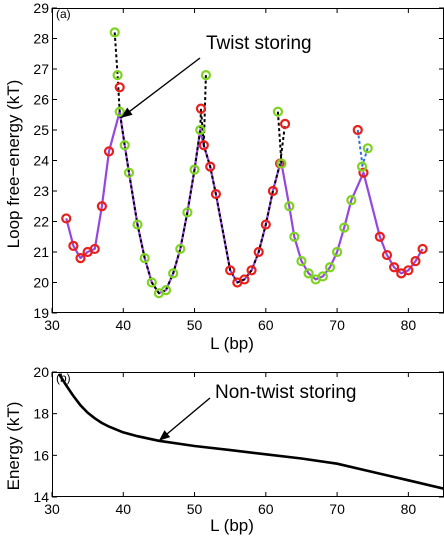 The height and width of the screenshot is (539, 444). What do you see at coordinates (41, 414) in the screenshot?
I see `panel-b-y-tick-label-18: 18` at bounding box center [41, 414].